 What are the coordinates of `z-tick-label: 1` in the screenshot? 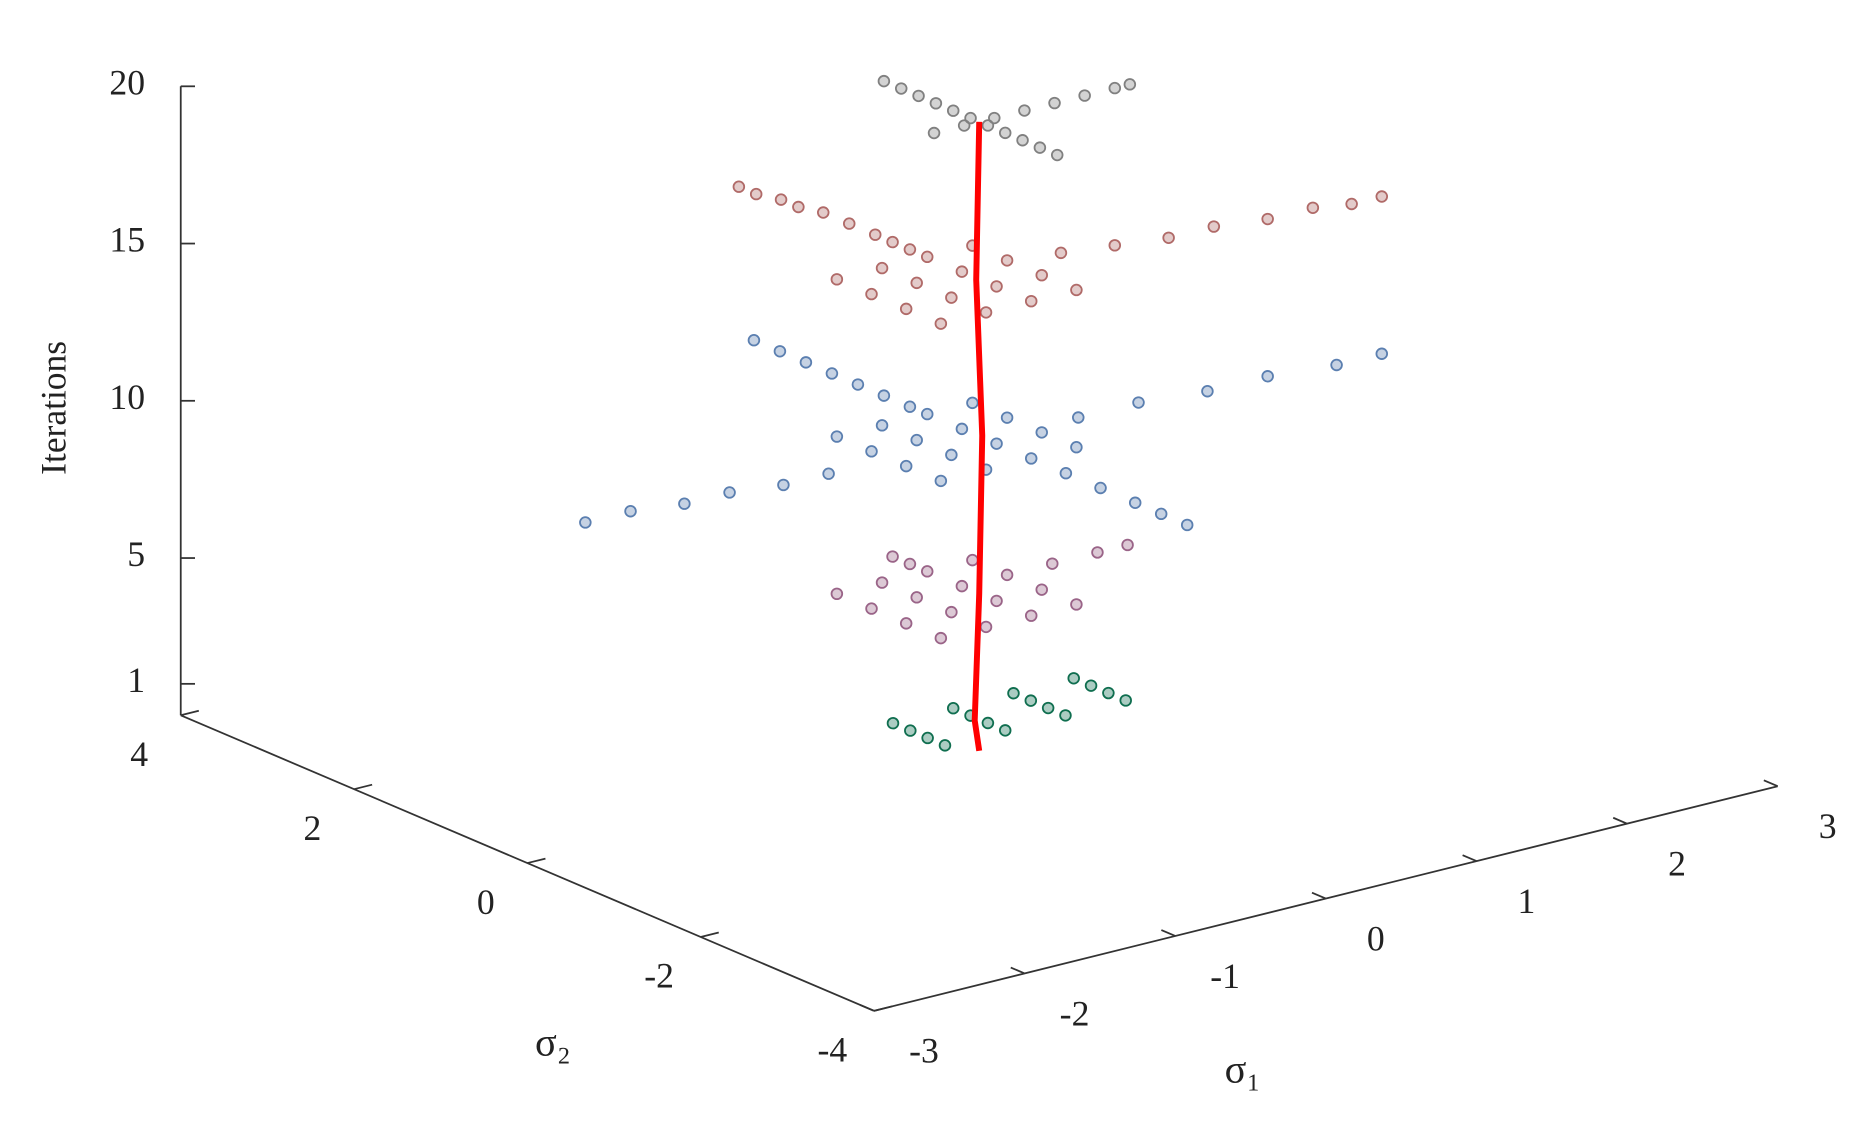 It's located at (136, 680).